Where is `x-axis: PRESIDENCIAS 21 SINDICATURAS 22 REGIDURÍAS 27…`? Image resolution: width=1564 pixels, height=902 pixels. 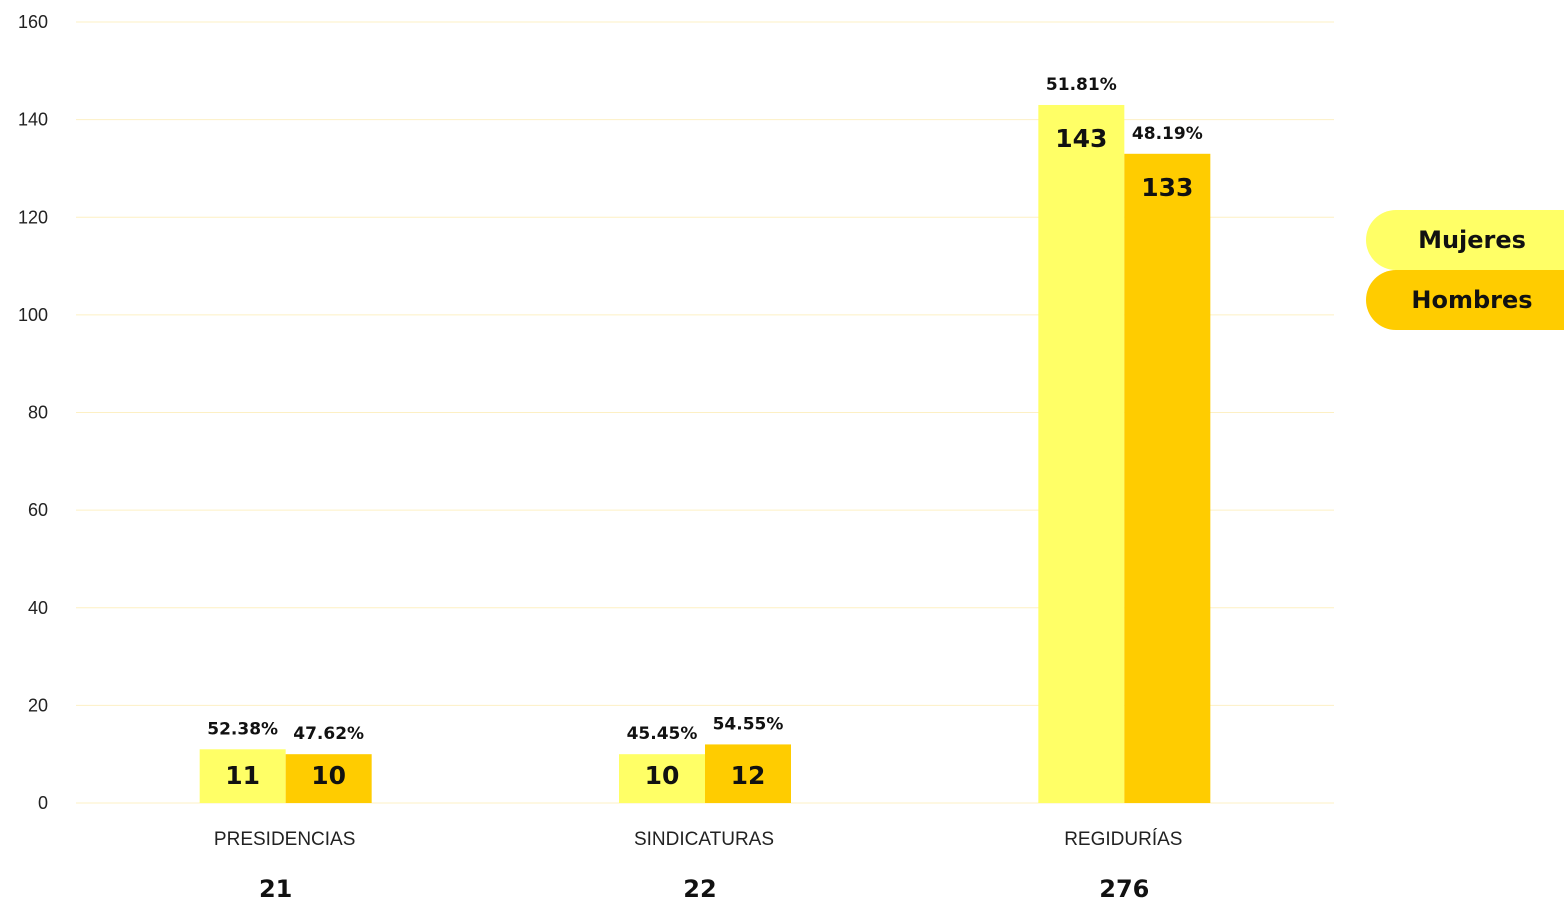 x-axis: PRESIDENCIAS 21 SINDICATURAS 22 REGIDURÍAS 27… is located at coordinates (698, 865).